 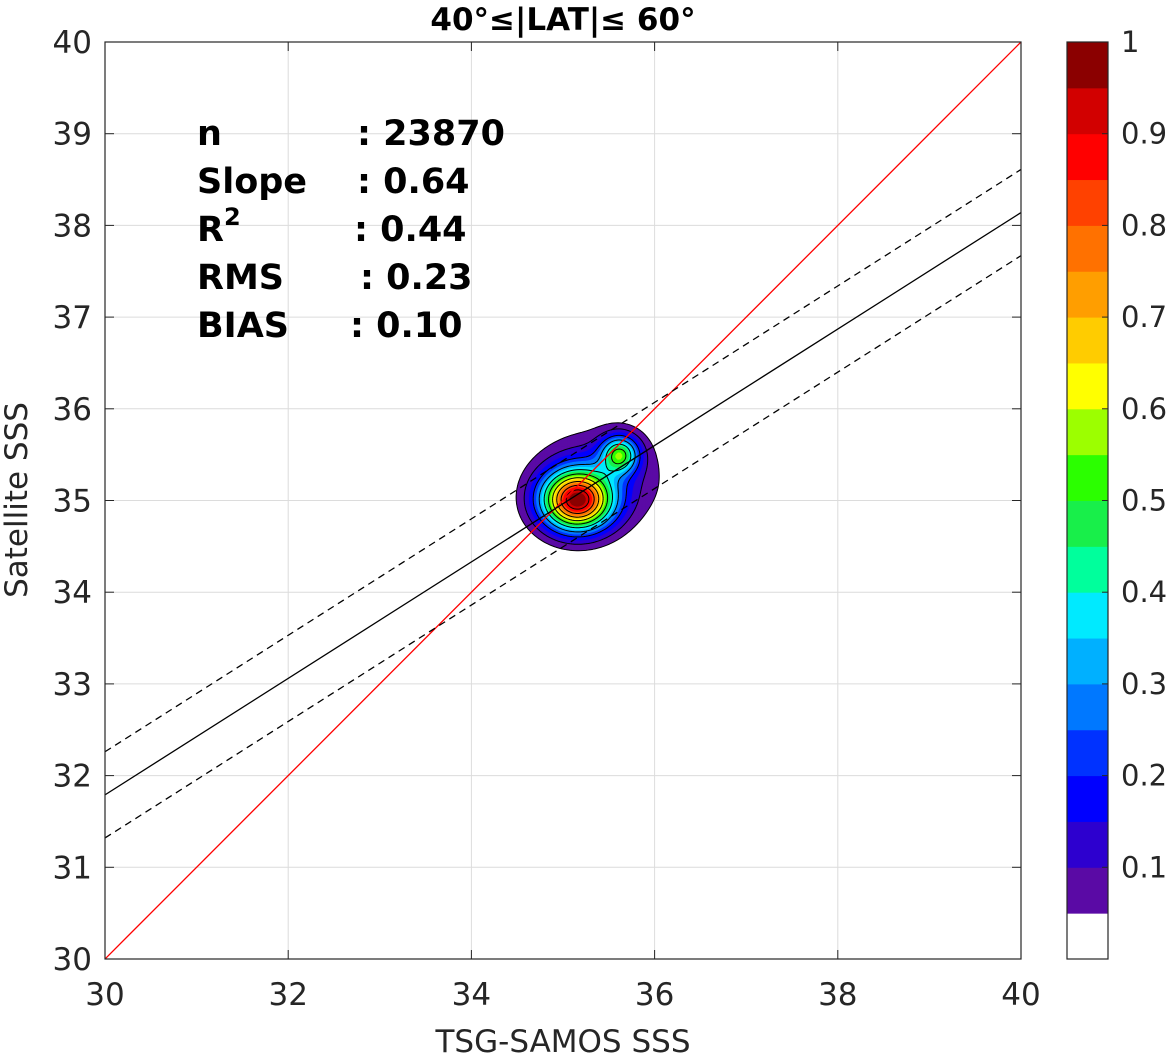 What do you see at coordinates (1144, 592) in the screenshot?
I see `colorbar-tick-label: 0.4` at bounding box center [1144, 592].